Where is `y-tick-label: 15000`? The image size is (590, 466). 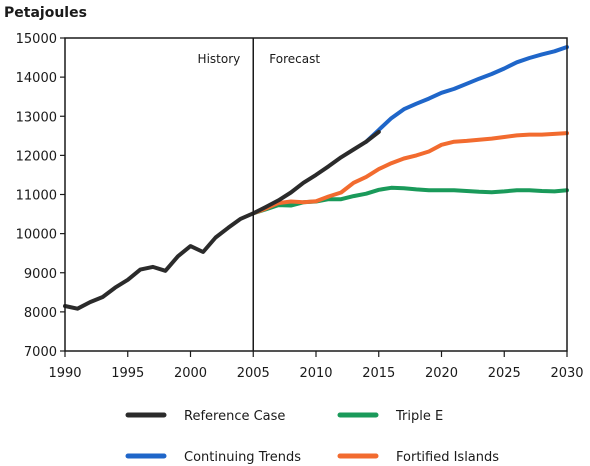 y-tick-label: 15000 is located at coordinates (36, 39).